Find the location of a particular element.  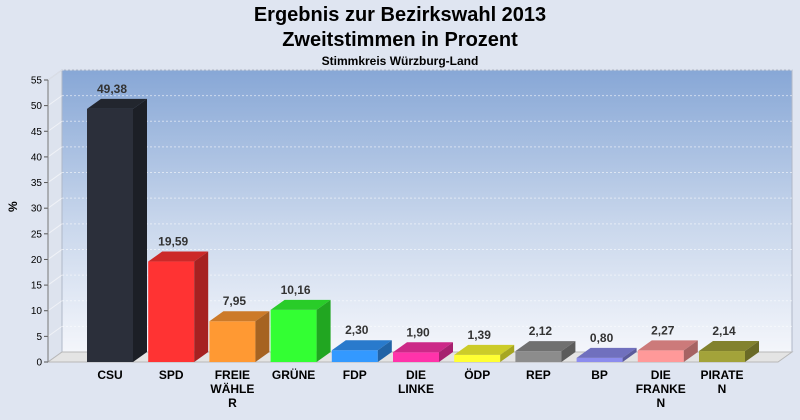

x-tick-label: WÄHLE is located at coordinates (232, 388).